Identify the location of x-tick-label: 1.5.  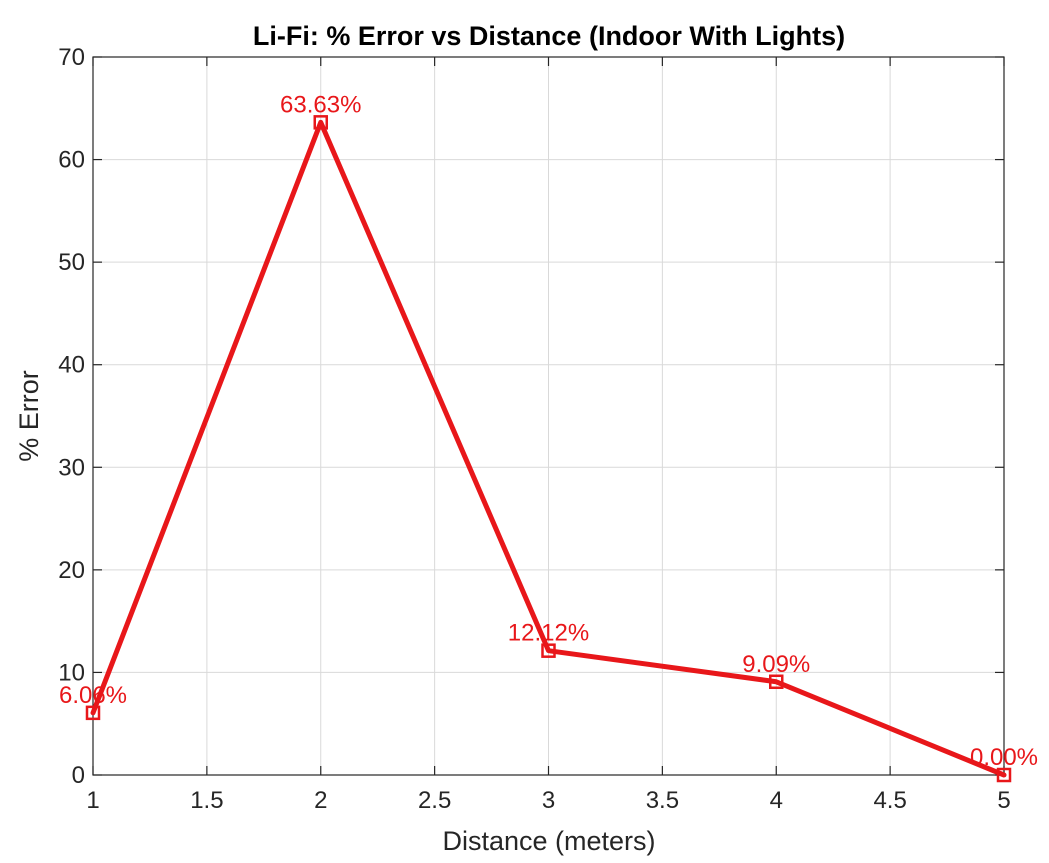
(206, 800).